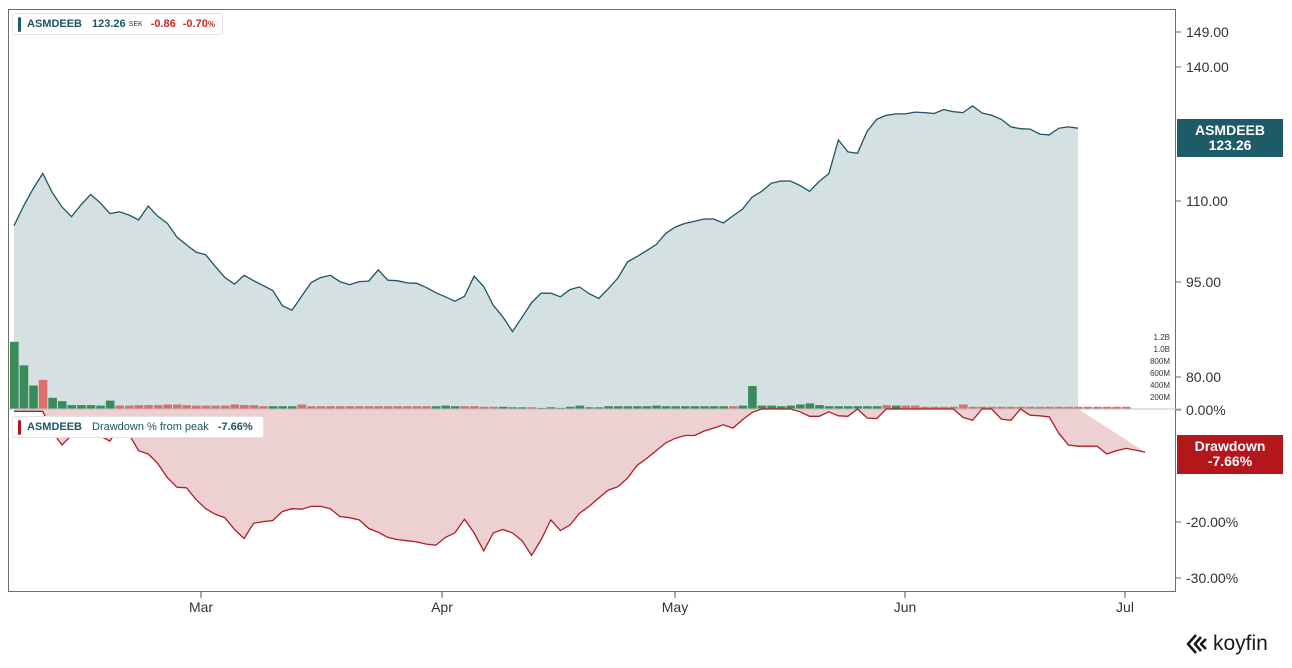  Describe the element at coordinates (1212, 578) in the screenshot. I see `drawdown-y-tick-label: -30.00%` at that location.